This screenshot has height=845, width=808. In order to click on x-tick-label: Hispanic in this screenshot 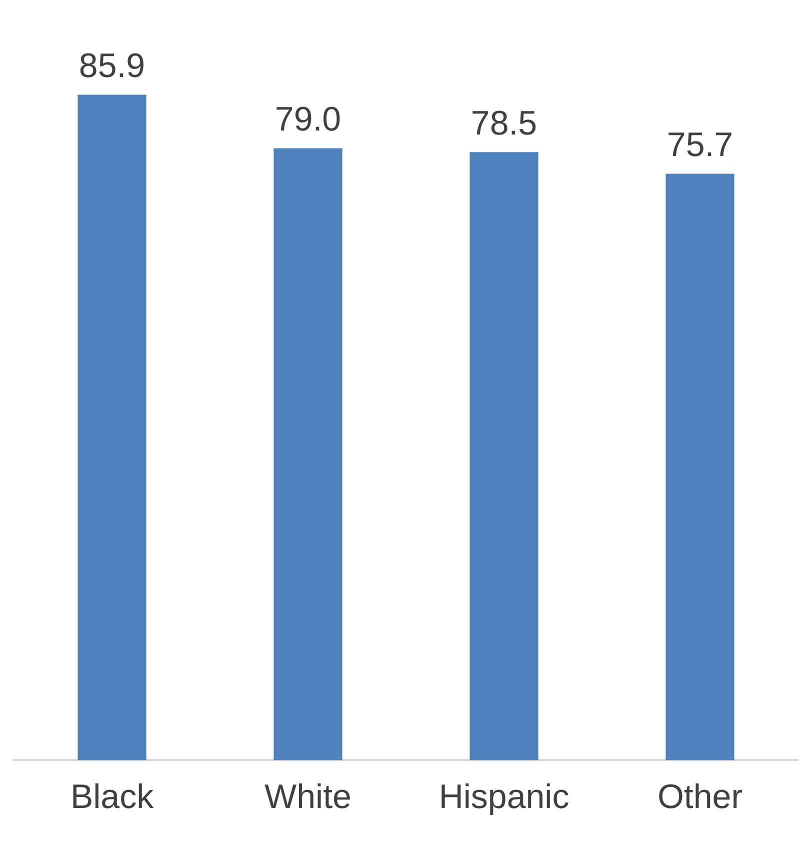, I will do `click(504, 797)`.